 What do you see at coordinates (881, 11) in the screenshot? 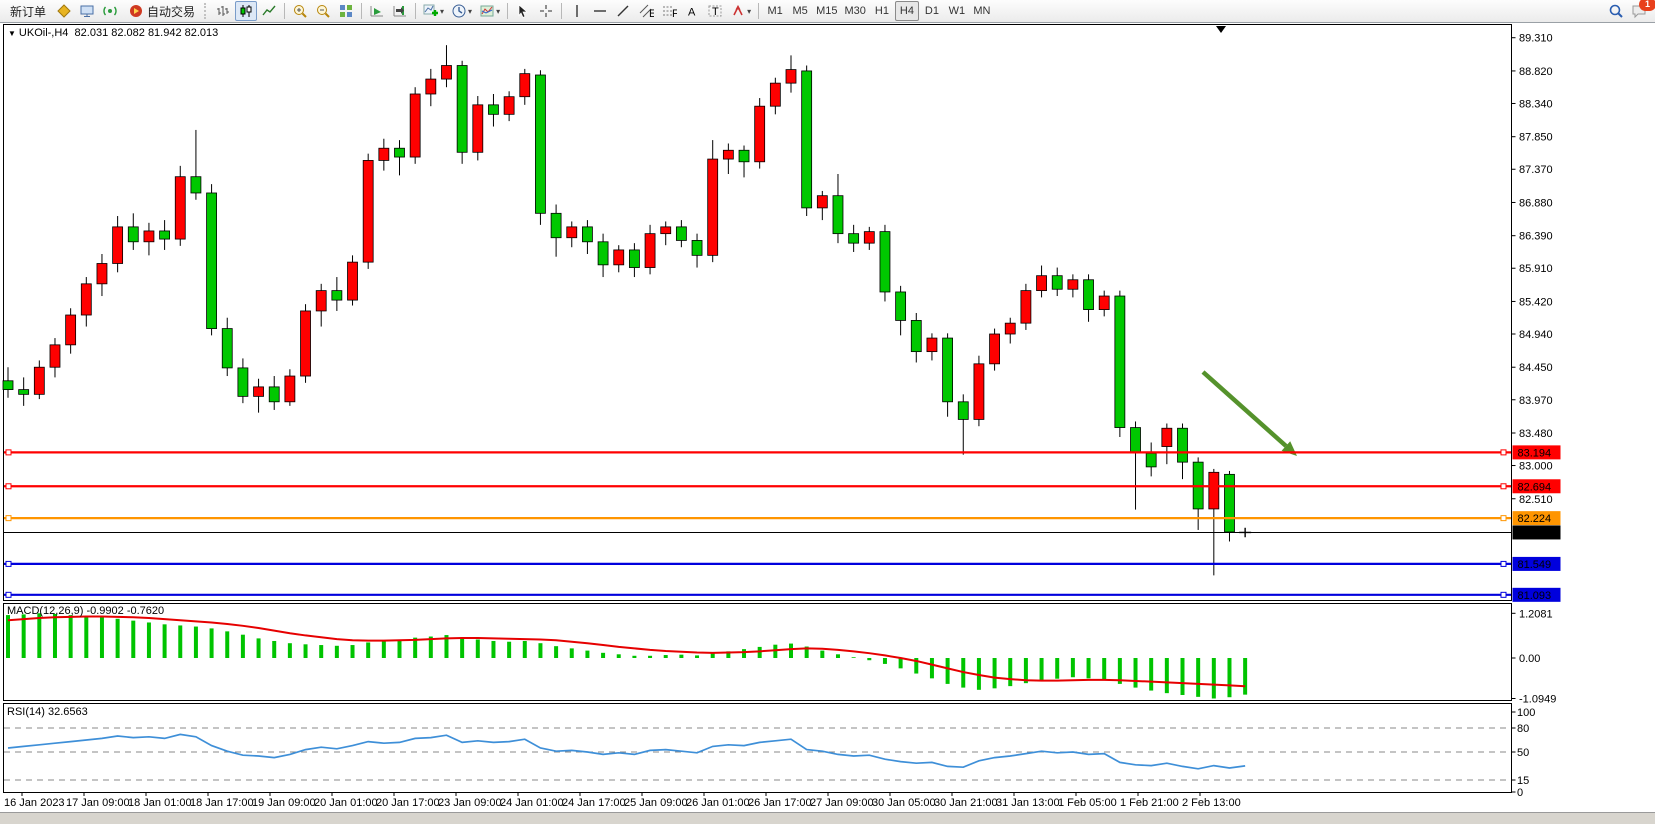
I see `timeframe-button-H1: H1` at bounding box center [881, 11].